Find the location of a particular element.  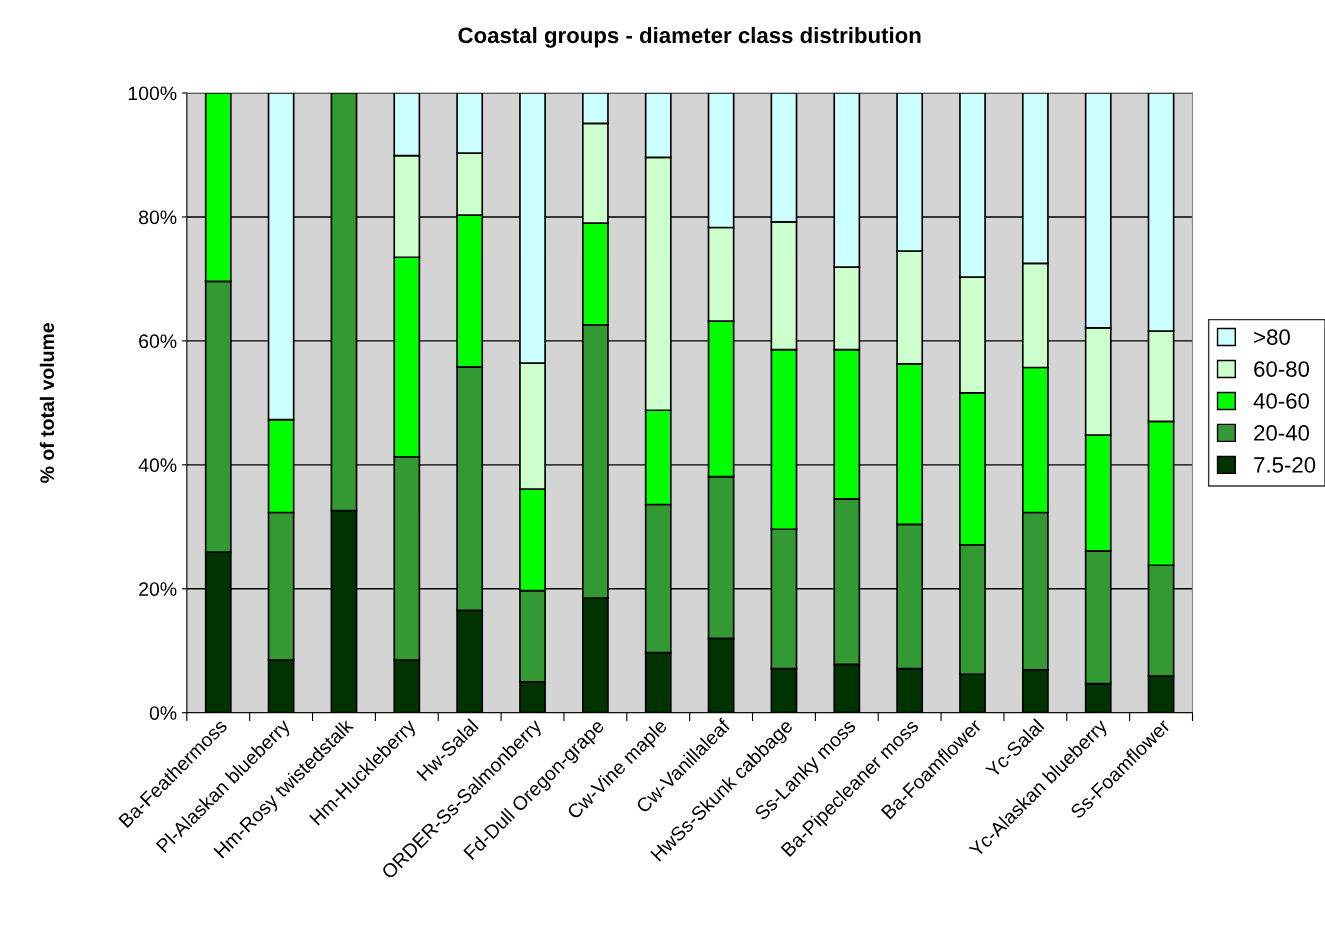

chart-title: Coastal groups - diameter class distribution is located at coordinates (689, 37).